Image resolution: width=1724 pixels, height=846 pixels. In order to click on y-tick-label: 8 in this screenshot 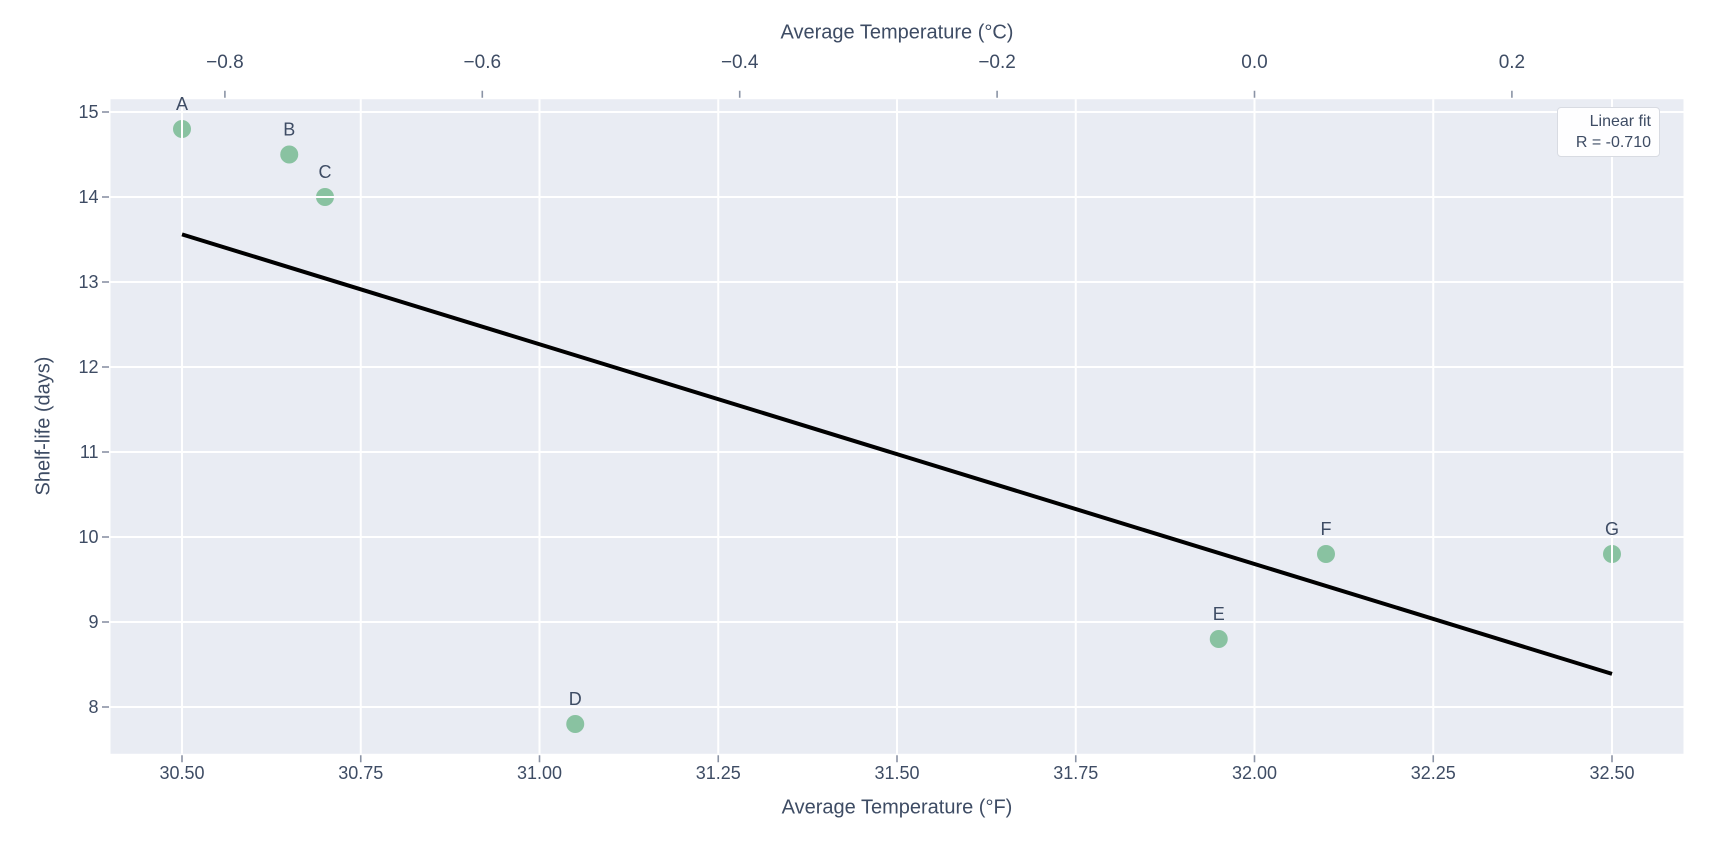, I will do `click(93, 707)`.